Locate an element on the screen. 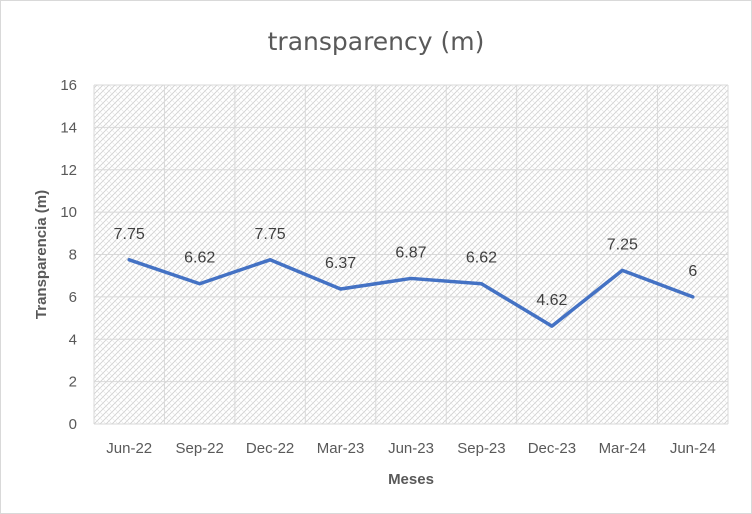 This screenshot has width=752, height=514. y-tick-label: 10 is located at coordinates (68, 212).